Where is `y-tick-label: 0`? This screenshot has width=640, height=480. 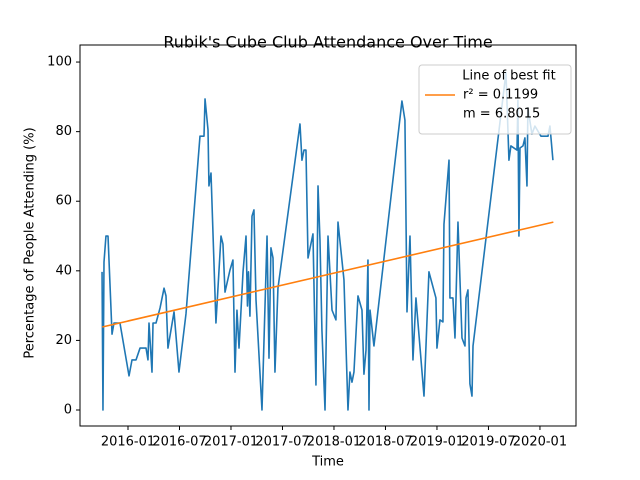 y-tick-label: 0 is located at coordinates (68, 409).